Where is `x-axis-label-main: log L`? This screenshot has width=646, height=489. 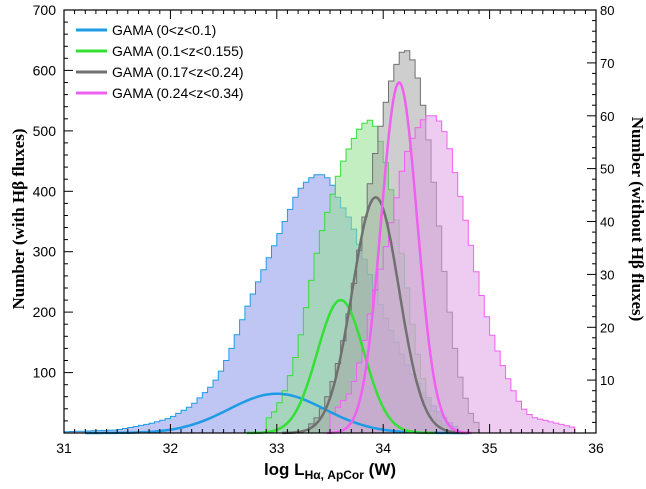
x-axis-label-main: log L is located at coordinates (284, 469).